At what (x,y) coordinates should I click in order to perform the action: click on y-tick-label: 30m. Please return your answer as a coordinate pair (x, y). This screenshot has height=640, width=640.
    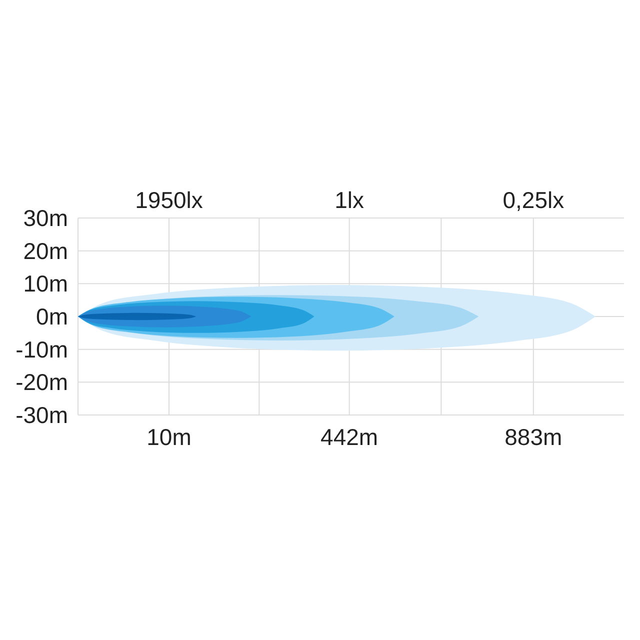
    Looking at the image, I should click on (45, 218).